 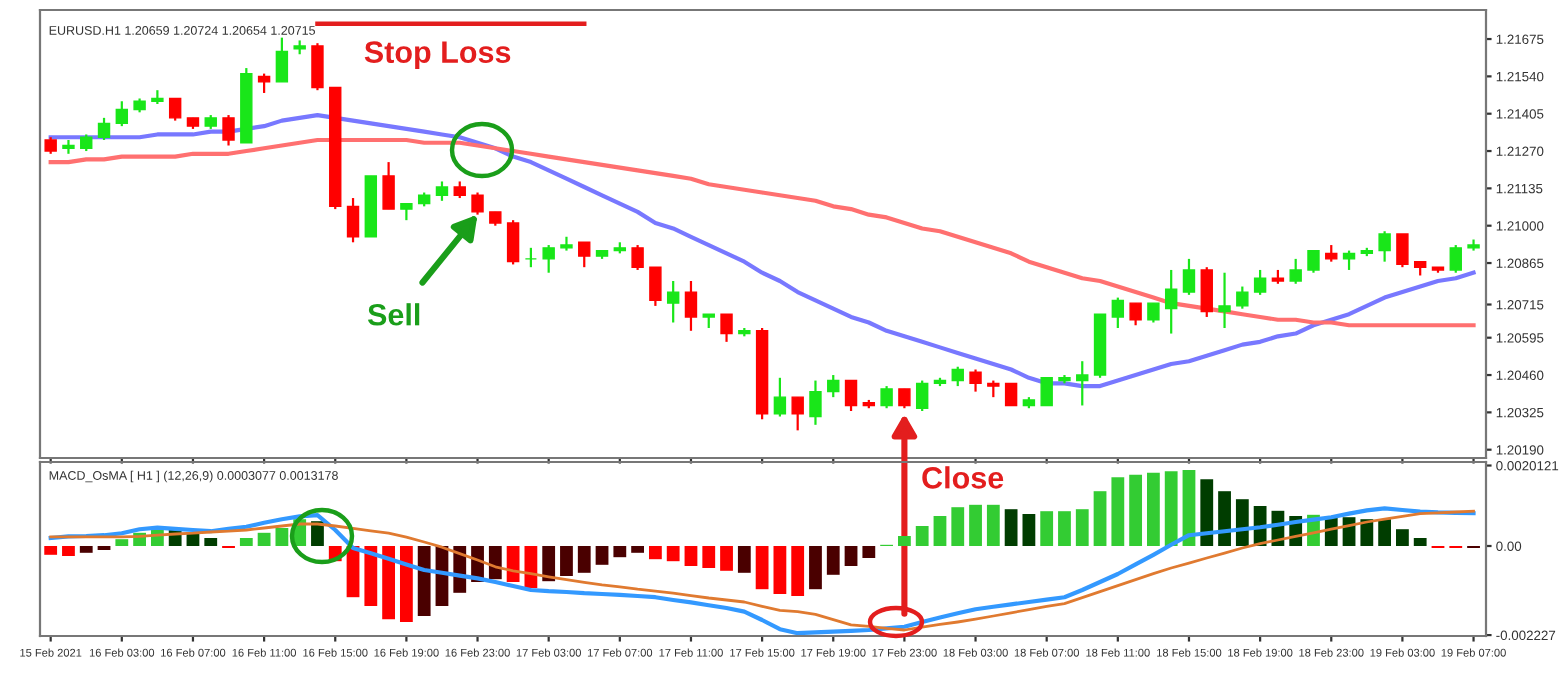 What do you see at coordinates (437, 55) in the screenshot?
I see `annotation: Stop Loss` at bounding box center [437, 55].